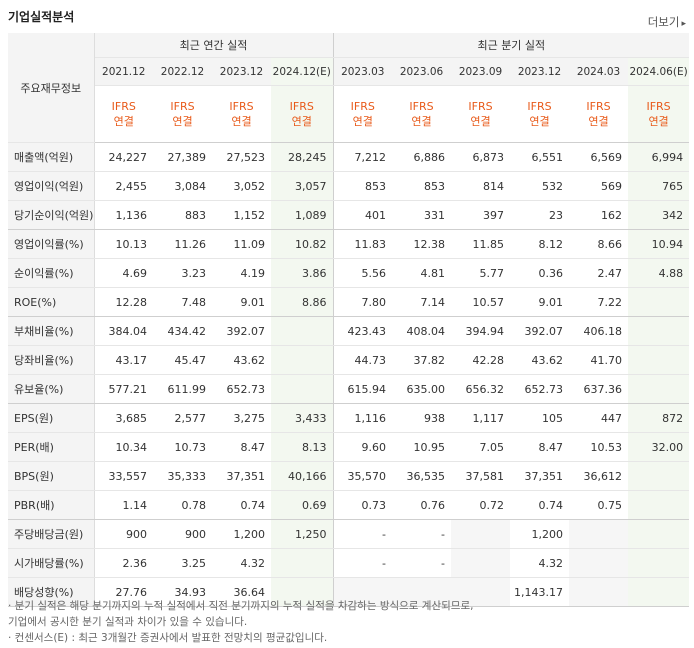  What do you see at coordinates (659, 215) in the screenshot?
I see `value-cell: 342` at bounding box center [659, 215].